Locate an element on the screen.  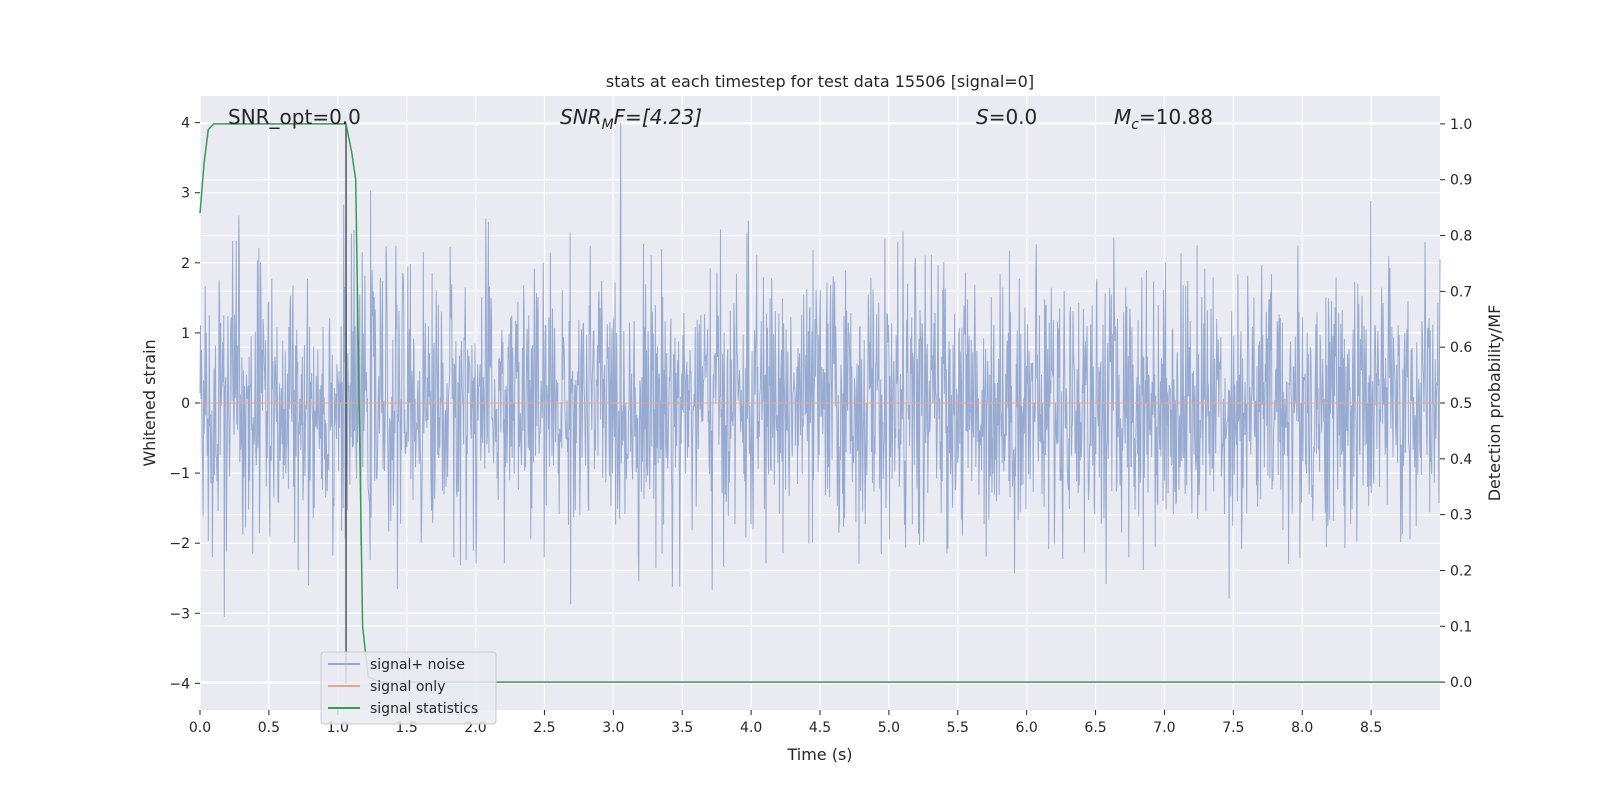
y-tick-label: −4 is located at coordinates (179, 684).